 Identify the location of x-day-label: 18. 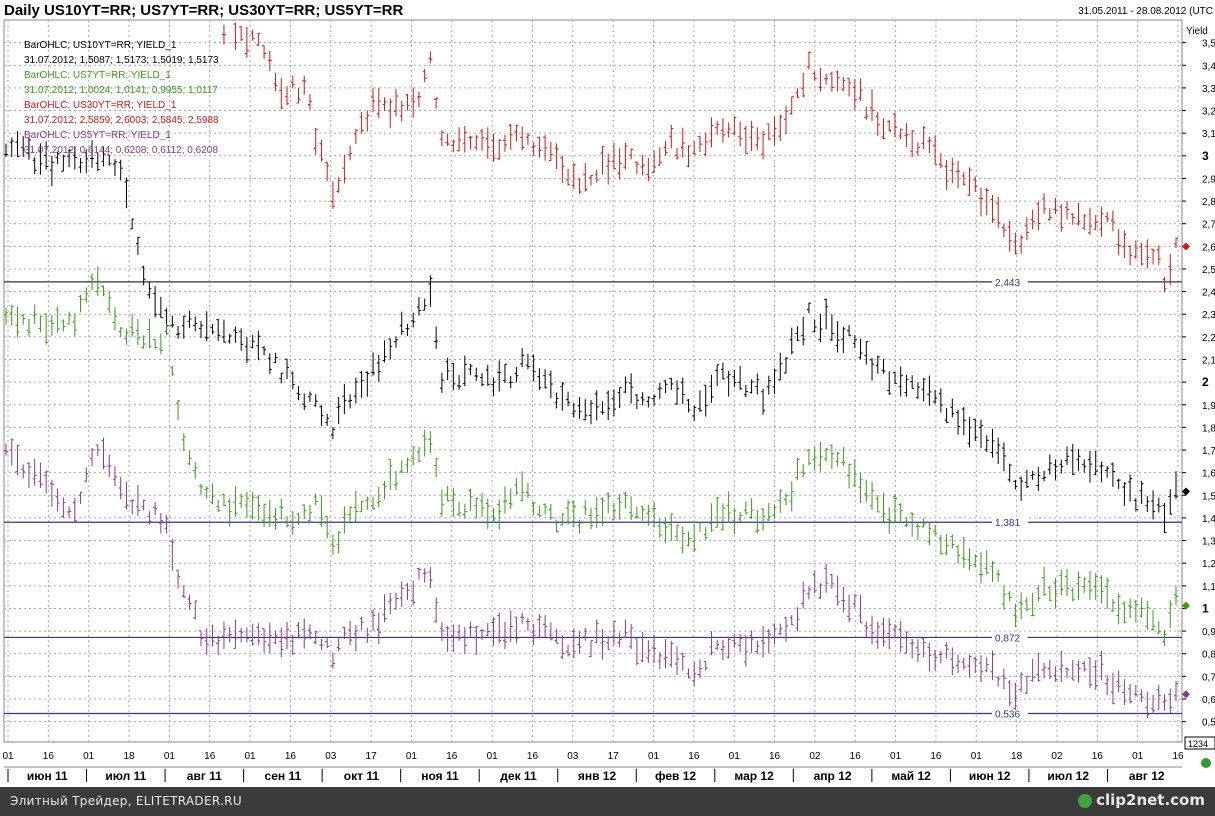
(1017, 756).